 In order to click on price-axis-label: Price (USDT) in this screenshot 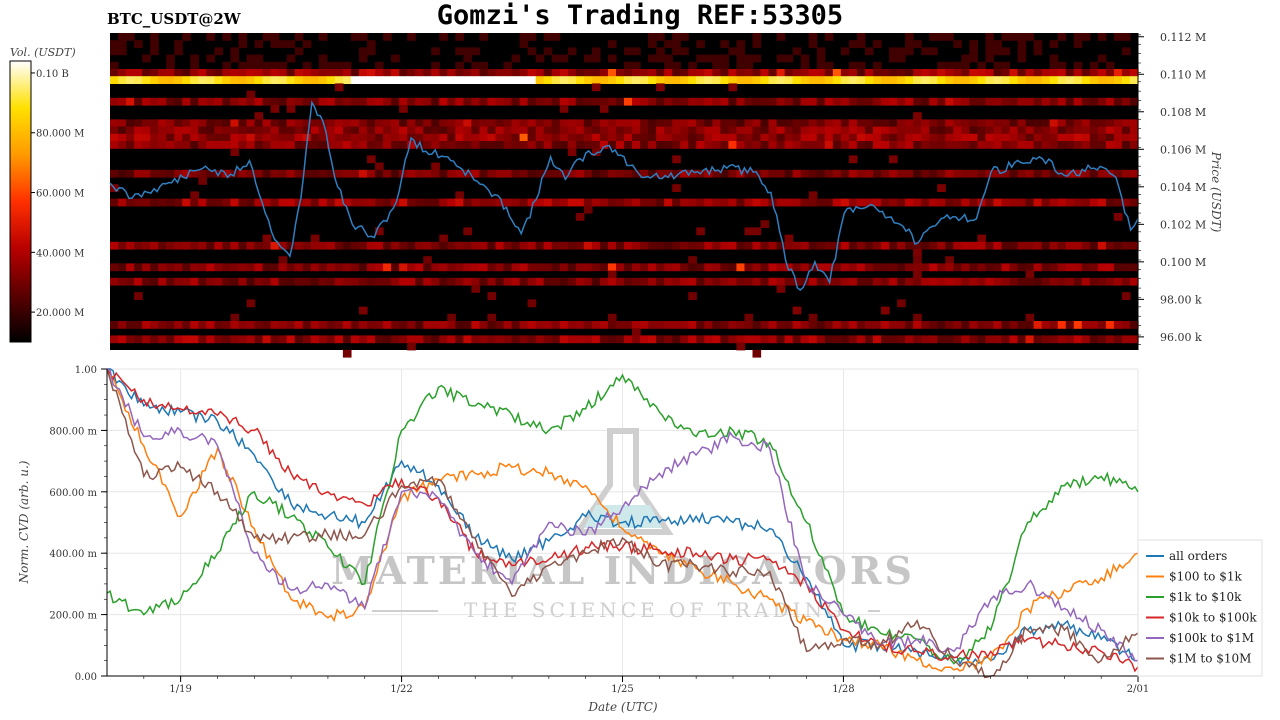, I will do `click(1216, 192)`.